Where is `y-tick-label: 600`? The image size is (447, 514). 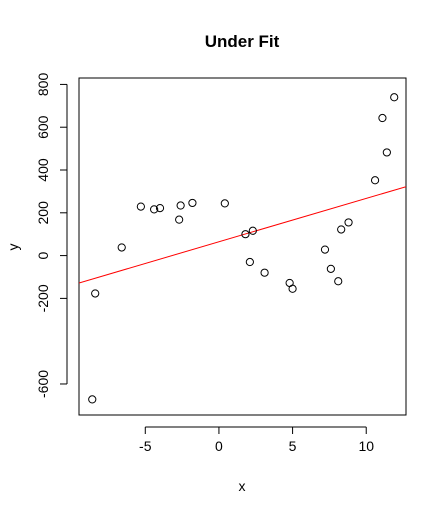 y-tick-label: 600 is located at coordinates (43, 127).